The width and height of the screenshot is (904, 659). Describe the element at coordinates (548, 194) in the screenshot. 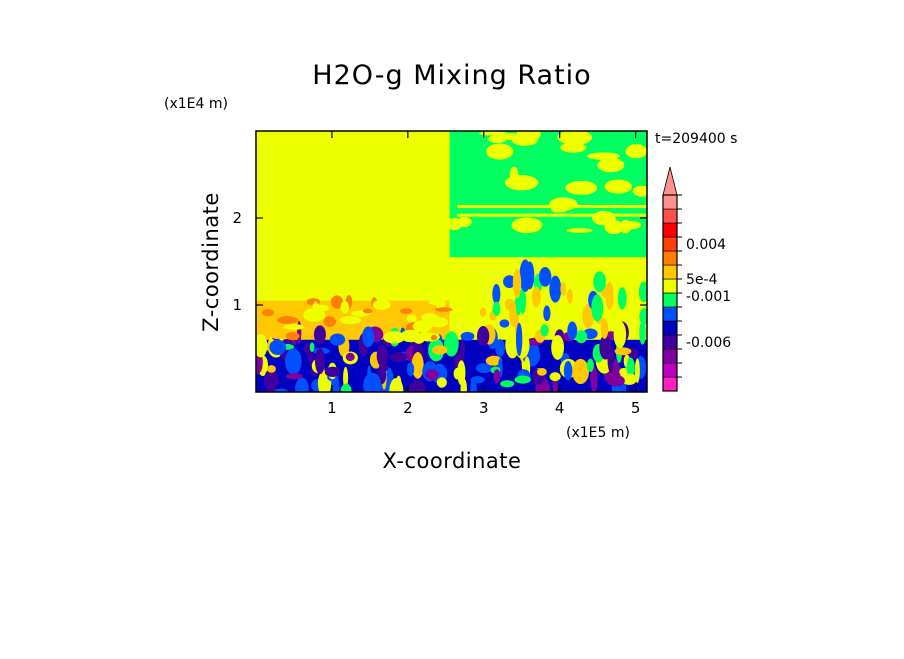

I see `field-region` at that location.